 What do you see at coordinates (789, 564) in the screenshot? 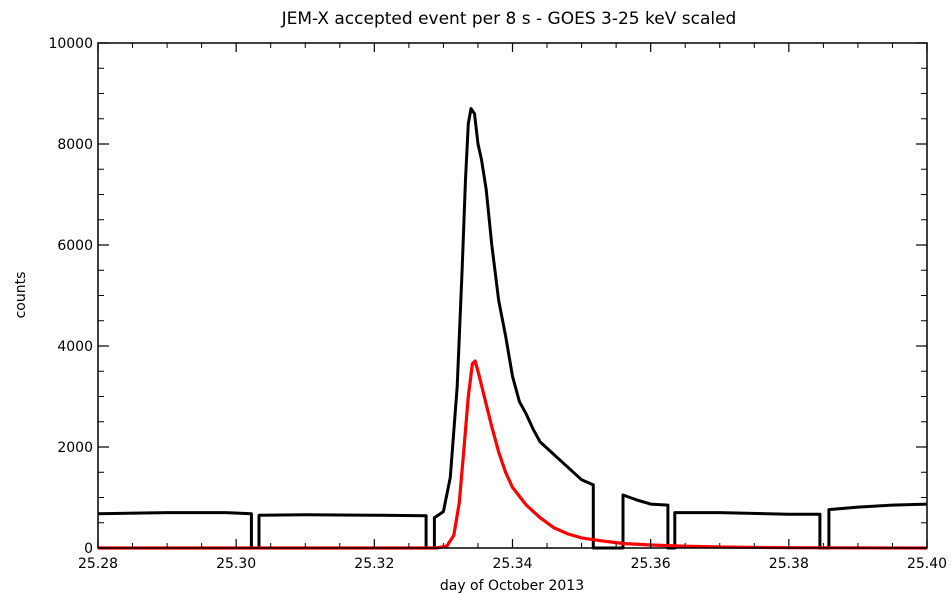
I see `x-tick-label: 25.38` at bounding box center [789, 564].